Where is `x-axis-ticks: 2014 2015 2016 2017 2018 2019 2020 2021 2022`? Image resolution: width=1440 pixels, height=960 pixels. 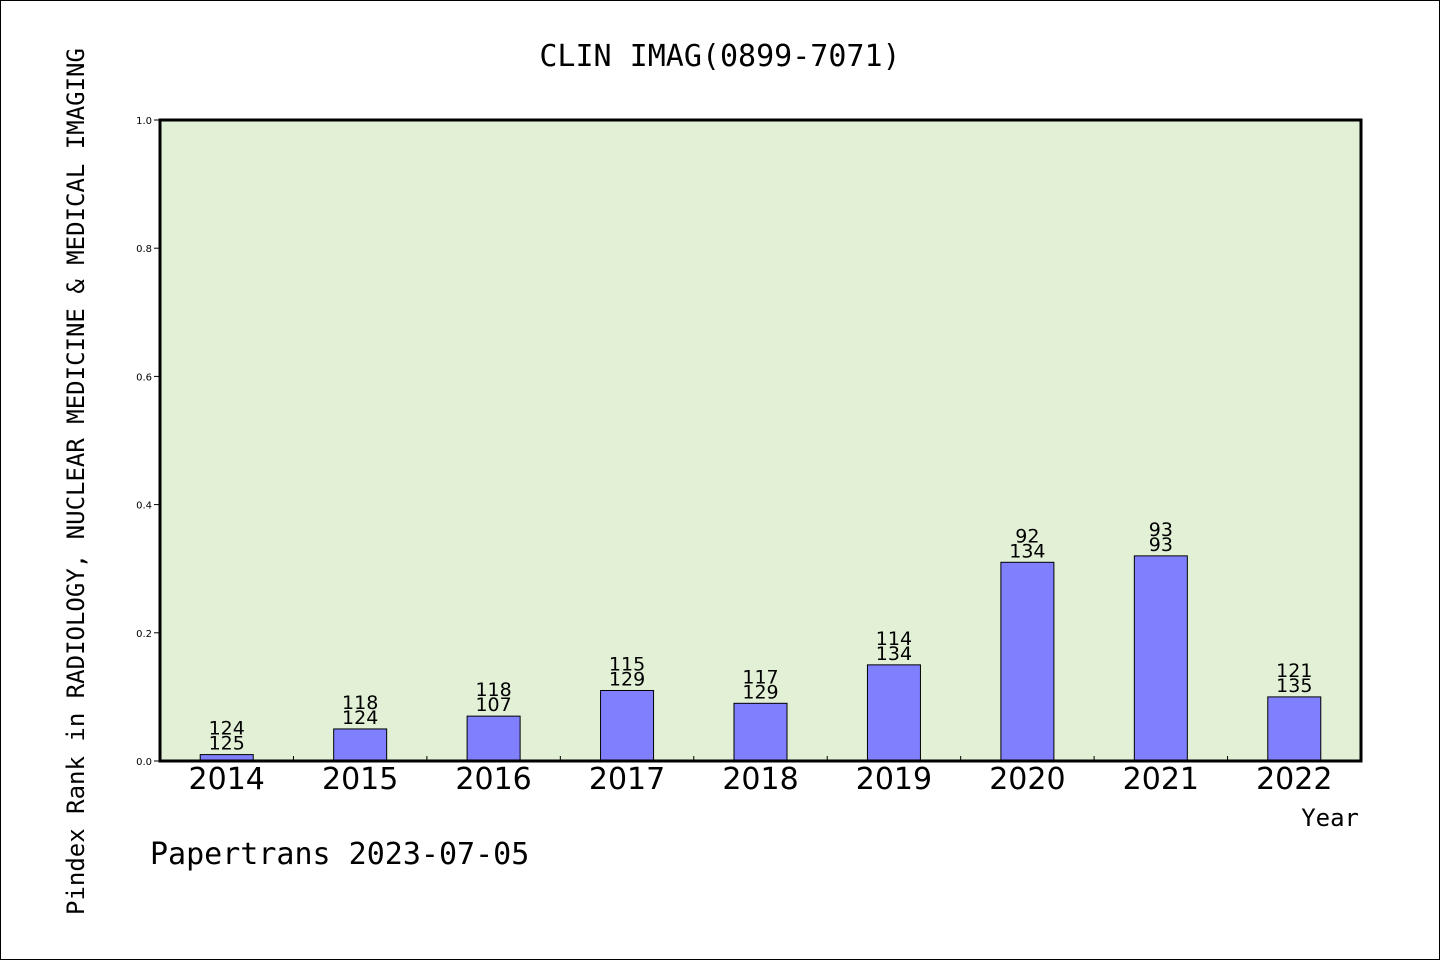 x-axis-ticks: 2014 2015 2016 2017 2018 2019 2020 2021 2022 is located at coordinates (760, 776).